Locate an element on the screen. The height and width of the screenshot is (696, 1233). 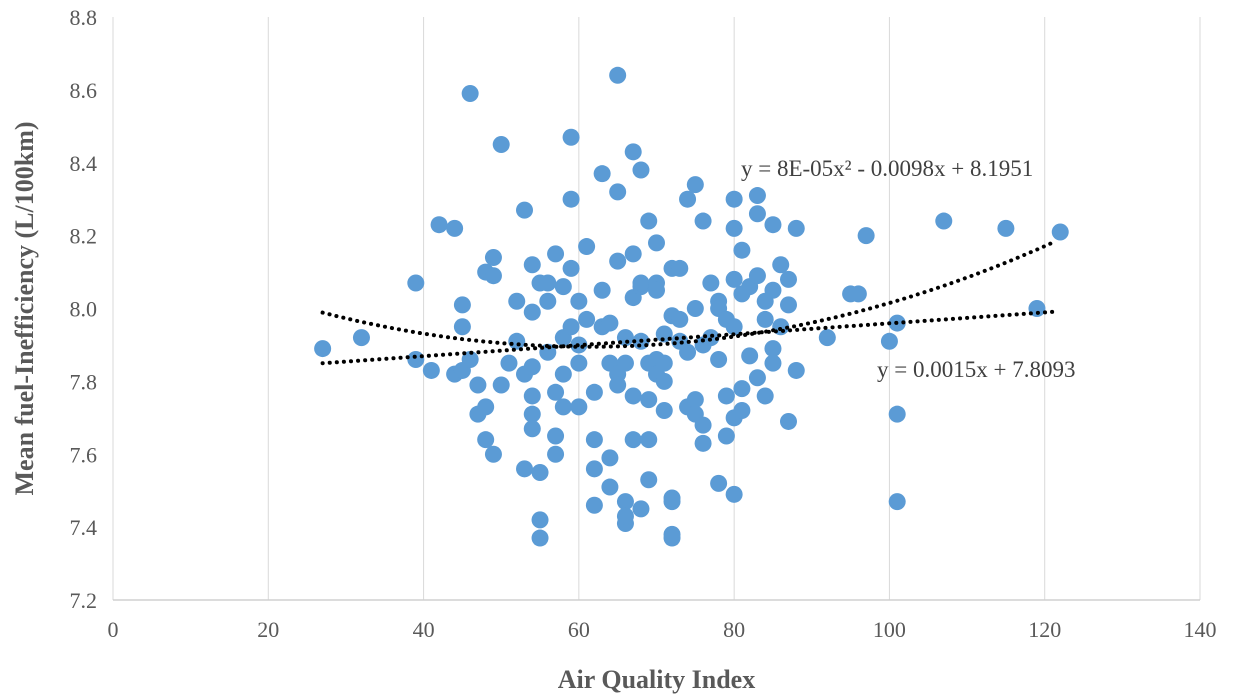
x-tick-labels: 0 20 40 60 80 100 120 140 is located at coordinates (662, 629).